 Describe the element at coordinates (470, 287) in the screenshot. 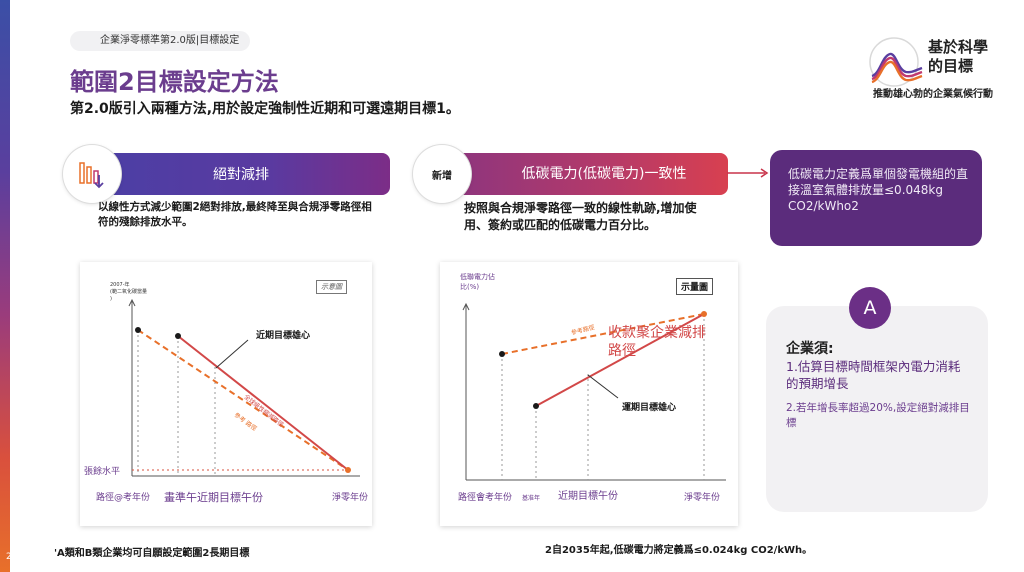

I see `chart2-ylabel-line2: 比(%)` at that location.